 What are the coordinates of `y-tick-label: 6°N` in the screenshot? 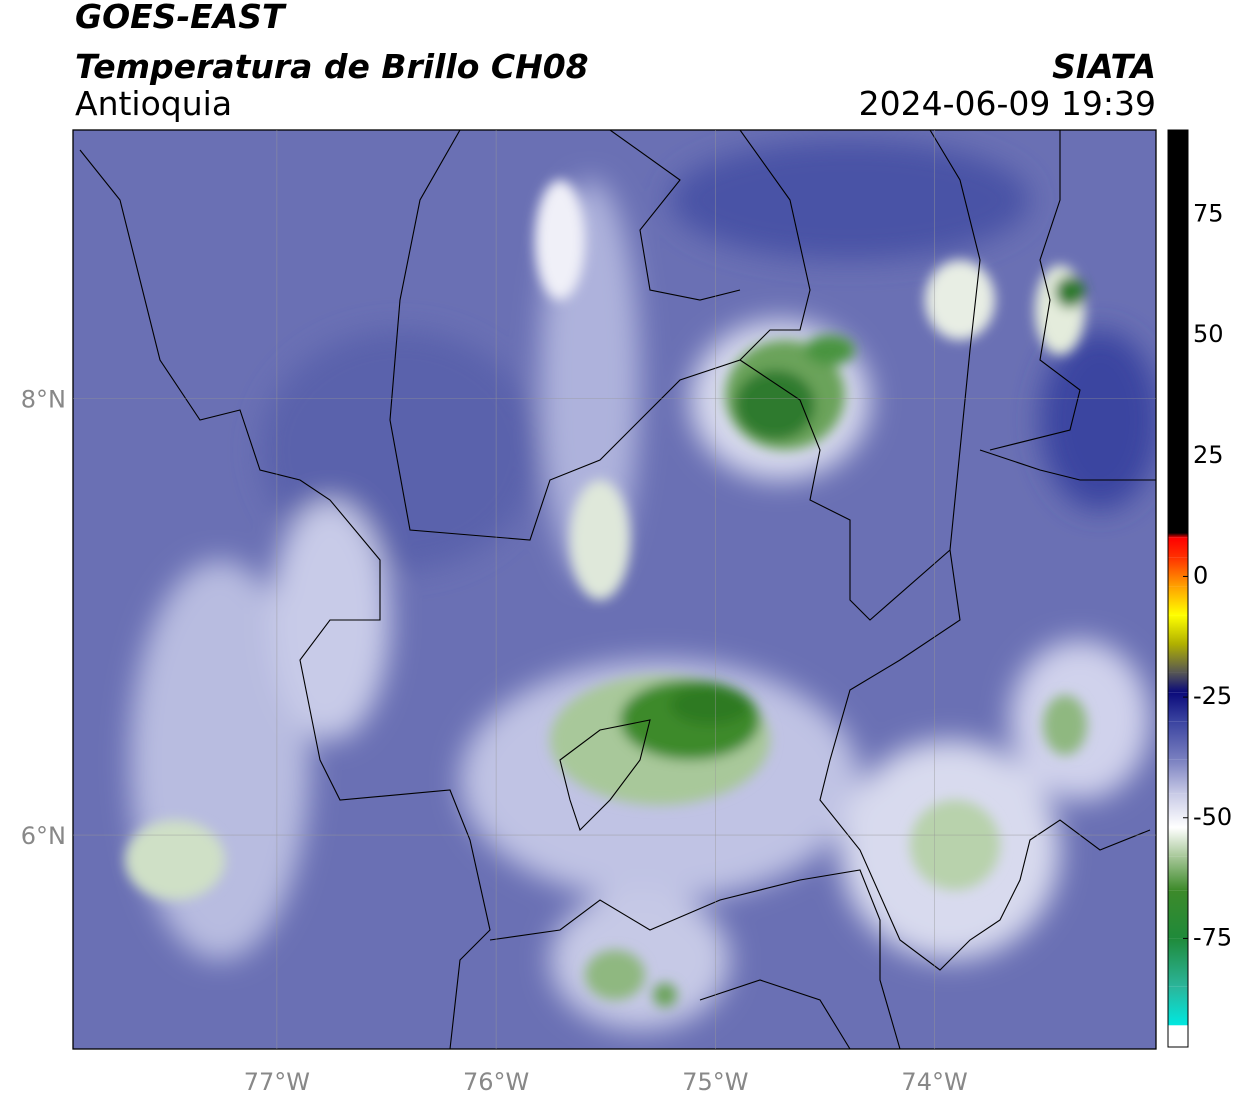 It's located at (43, 836).